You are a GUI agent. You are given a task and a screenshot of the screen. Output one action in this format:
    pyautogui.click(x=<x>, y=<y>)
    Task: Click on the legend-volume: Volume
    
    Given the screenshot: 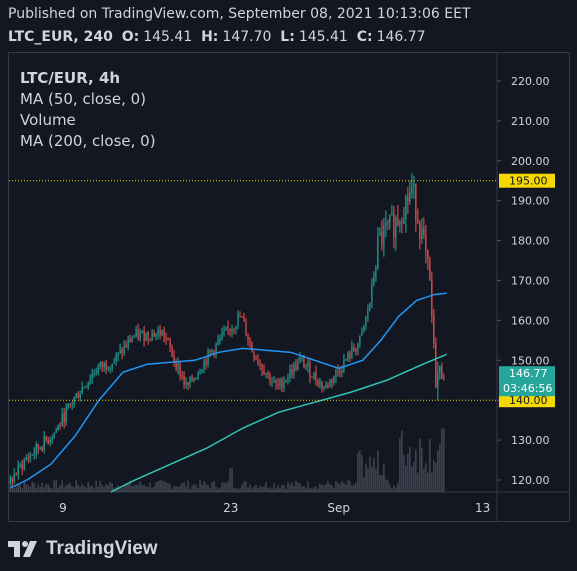 What is the action you would take?
    pyautogui.click(x=48, y=120)
    